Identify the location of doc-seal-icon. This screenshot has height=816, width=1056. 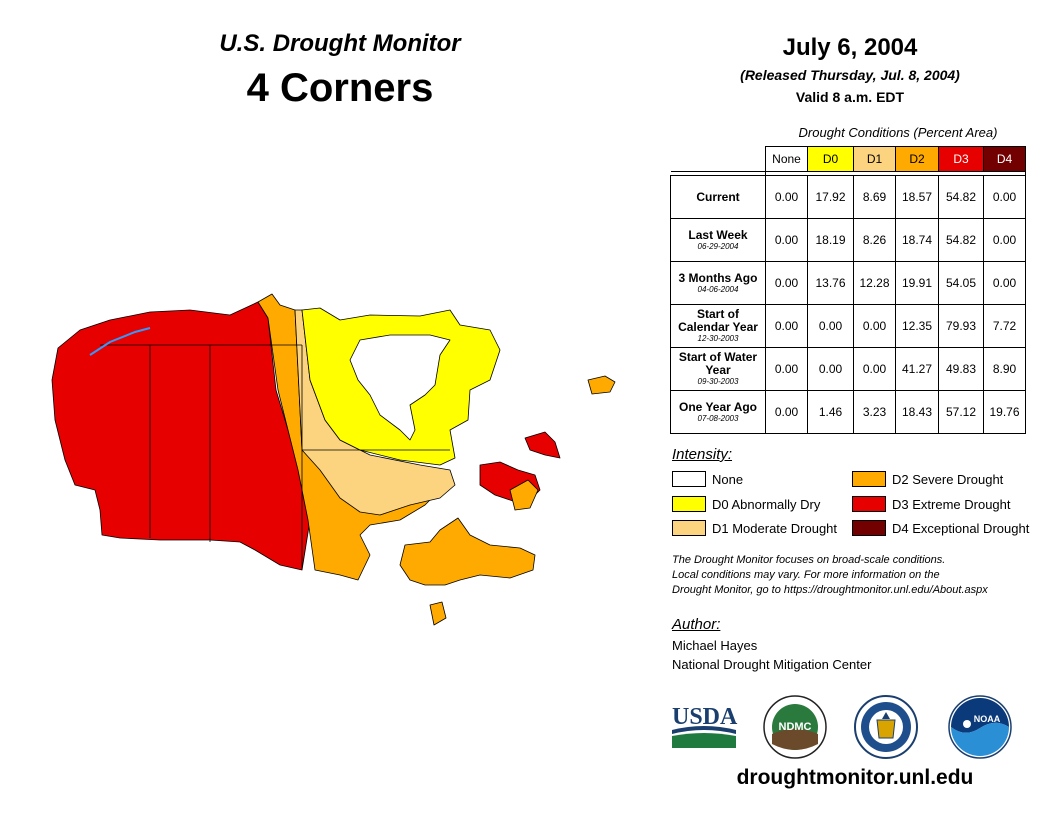
(886, 727).